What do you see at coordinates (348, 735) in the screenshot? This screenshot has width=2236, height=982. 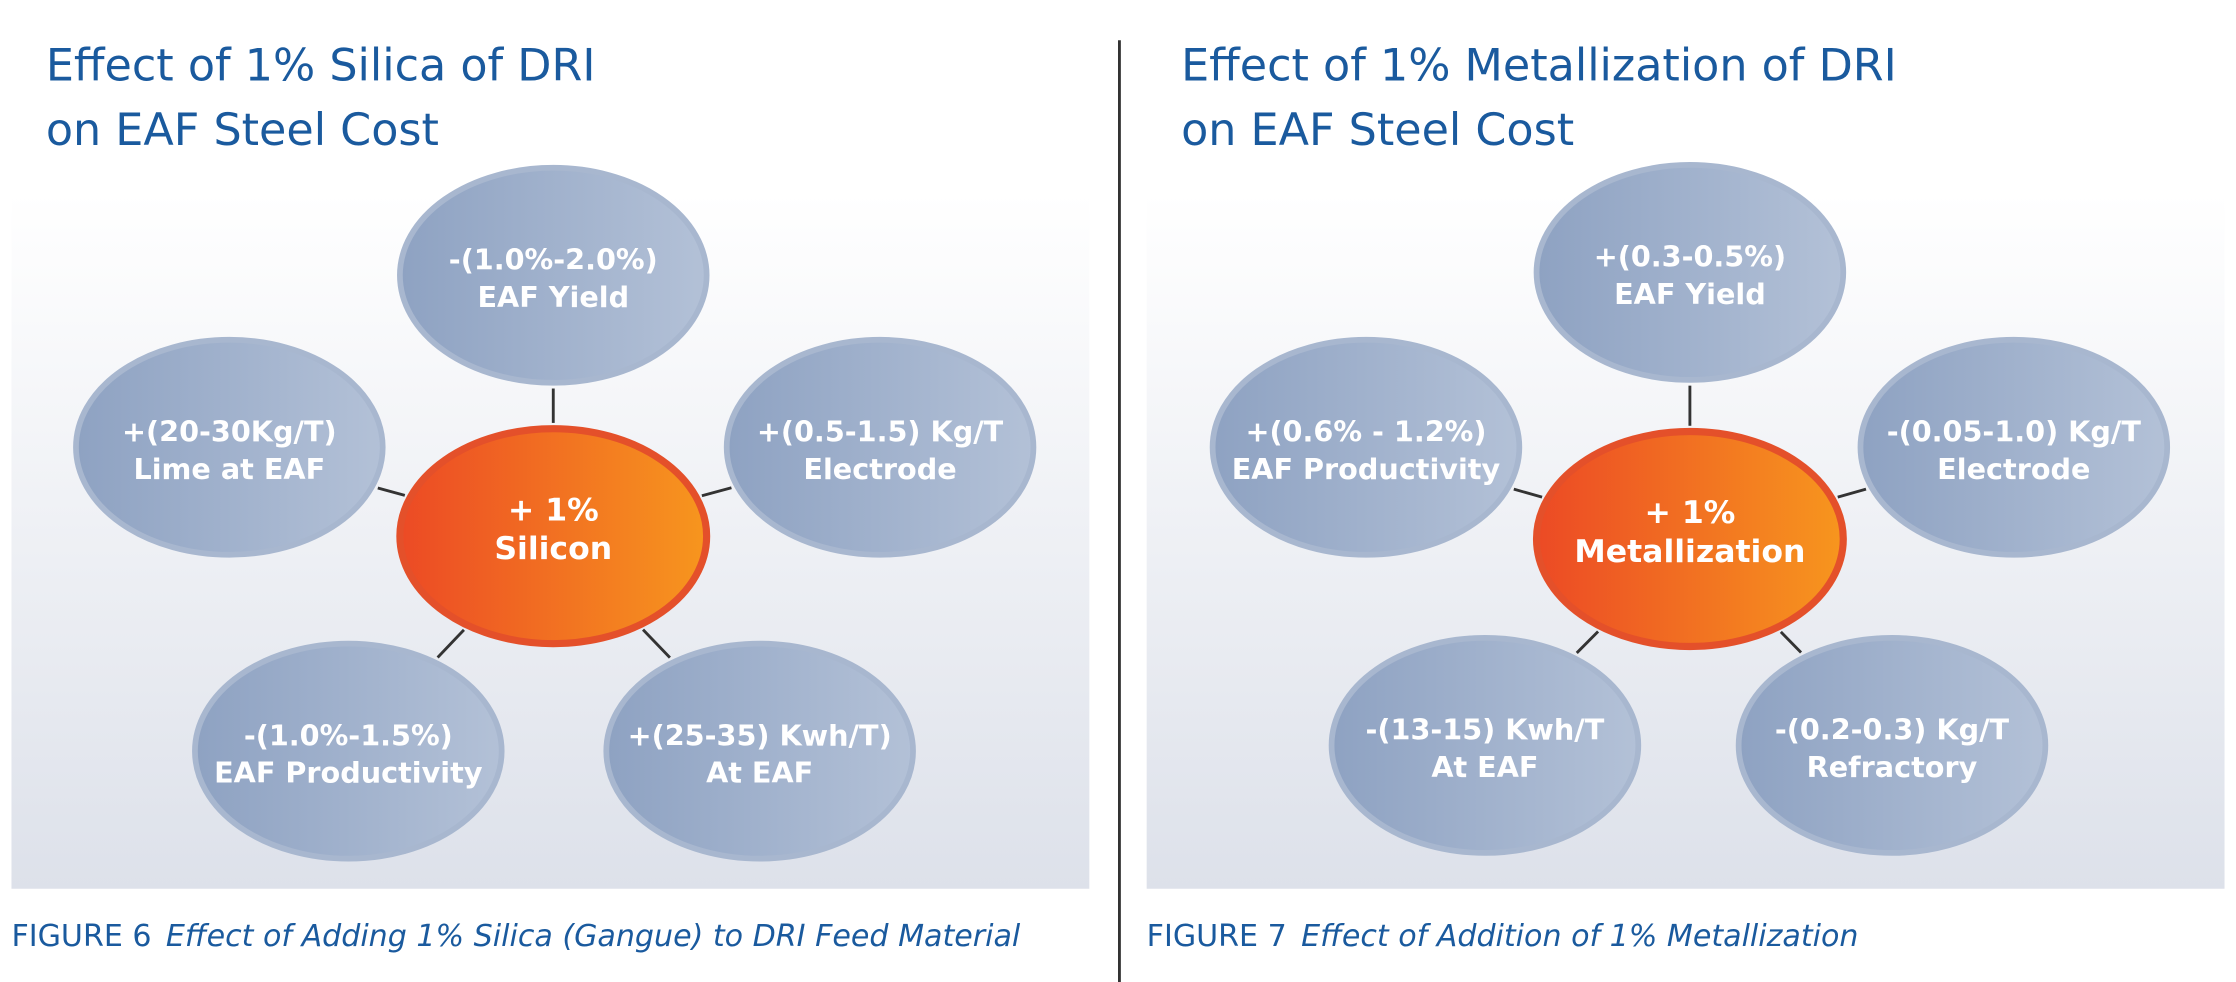 I see `node-label: -(1.0%-1.5%)` at bounding box center [348, 735].